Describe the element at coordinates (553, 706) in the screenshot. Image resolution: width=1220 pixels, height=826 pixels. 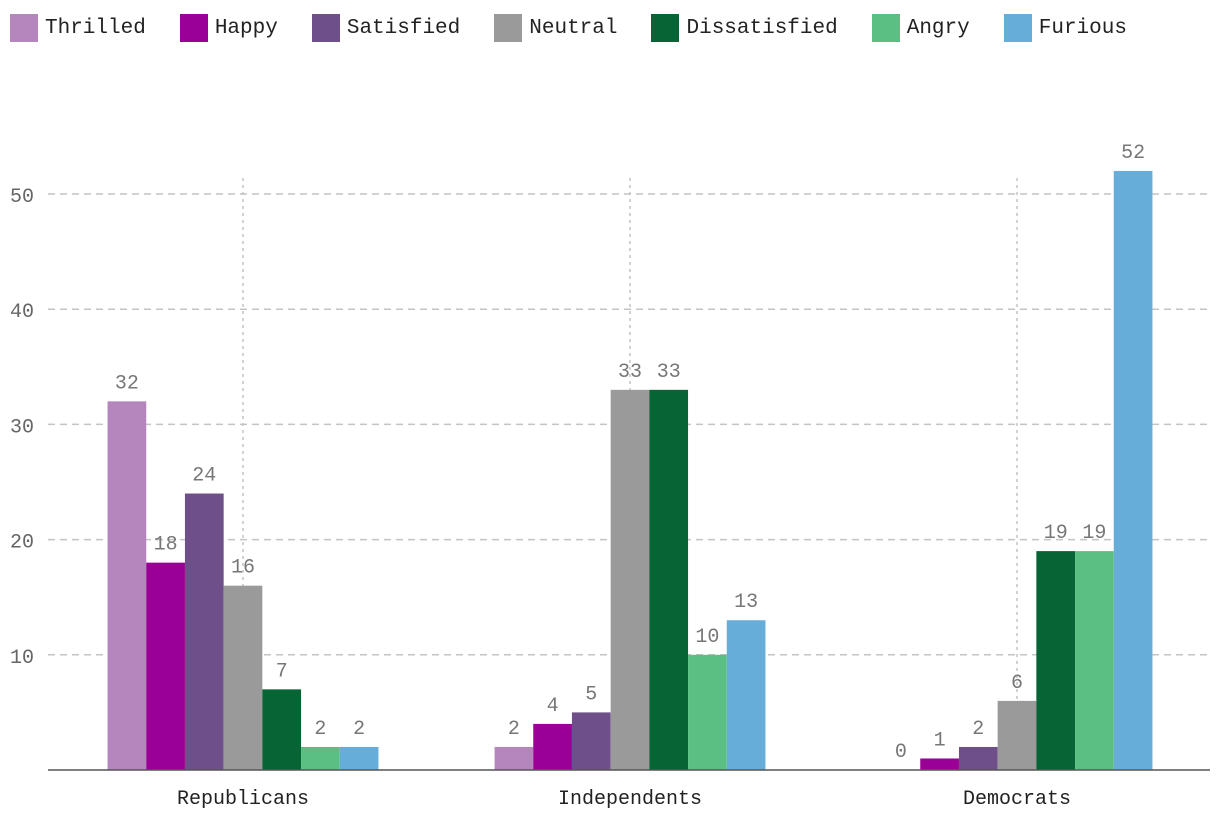
I see `data-label: 4` at that location.